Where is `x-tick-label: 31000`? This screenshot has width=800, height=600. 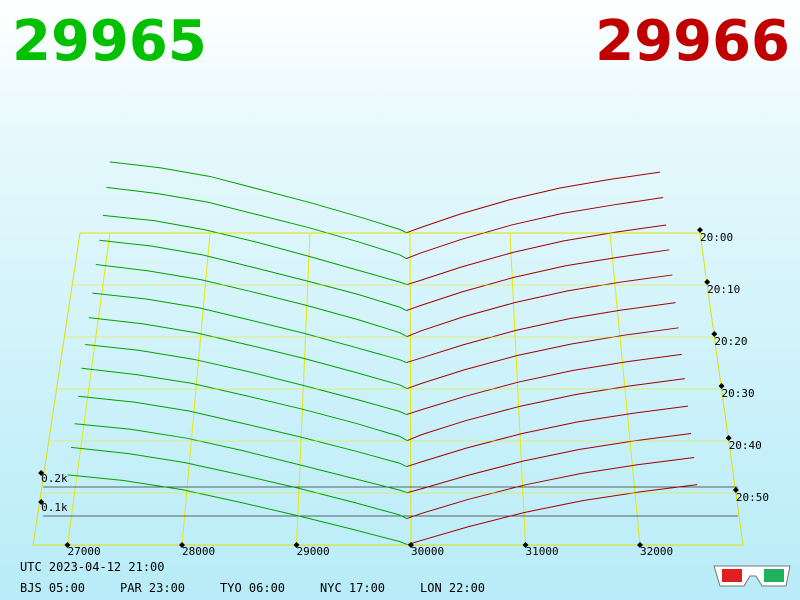
x-tick-label: 31000 is located at coordinates (542, 551).